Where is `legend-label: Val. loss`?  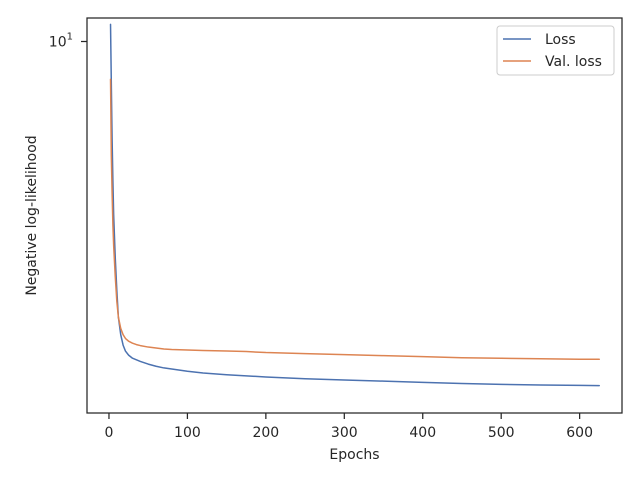
legend-label: Val. loss is located at coordinates (573, 62).